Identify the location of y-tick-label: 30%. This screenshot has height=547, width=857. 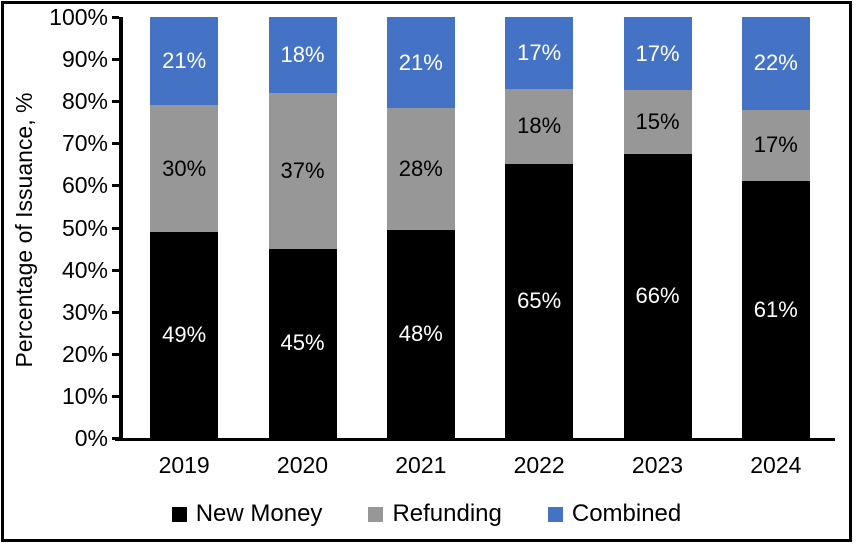
(84, 311).